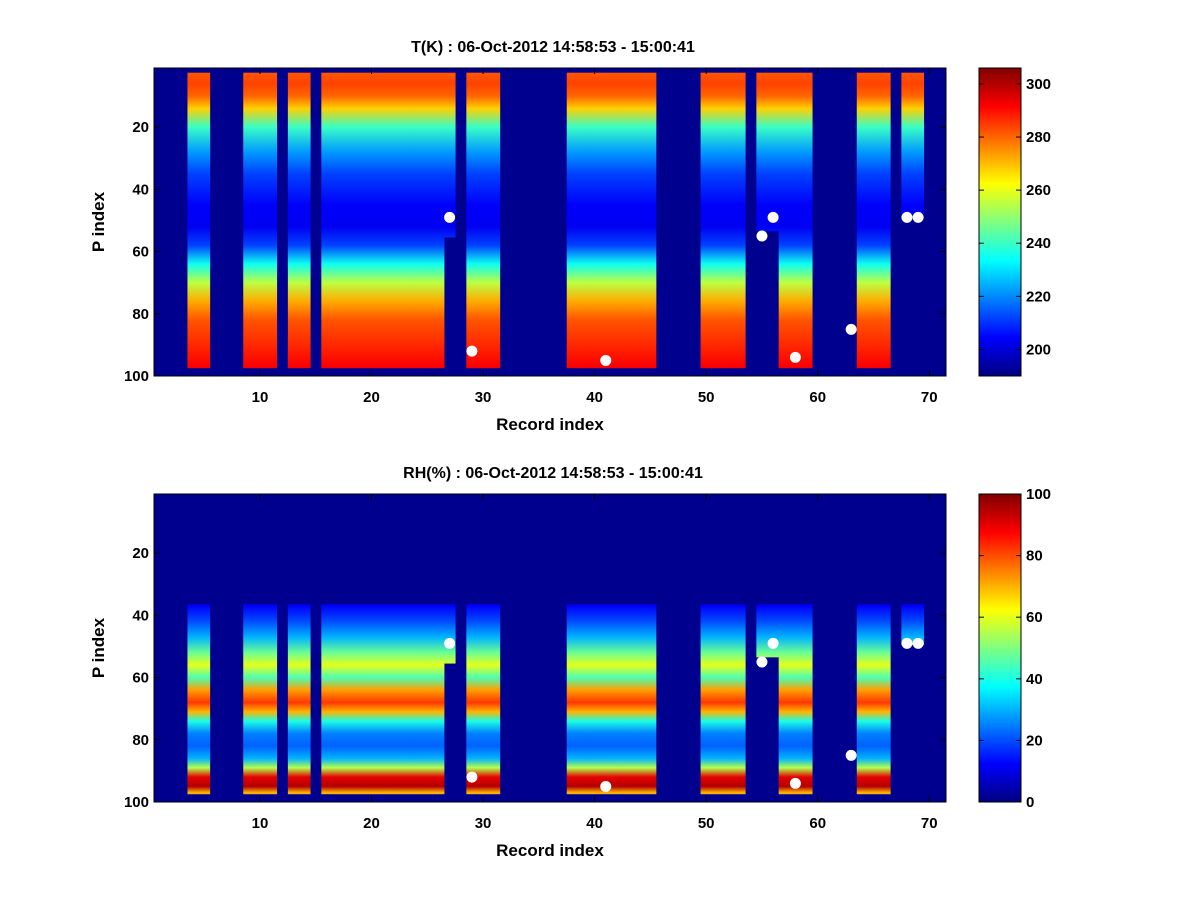 This screenshot has height=900, width=1200. What do you see at coordinates (1030, 802) in the screenshot?
I see `colorbar-tick-label: 0` at bounding box center [1030, 802].